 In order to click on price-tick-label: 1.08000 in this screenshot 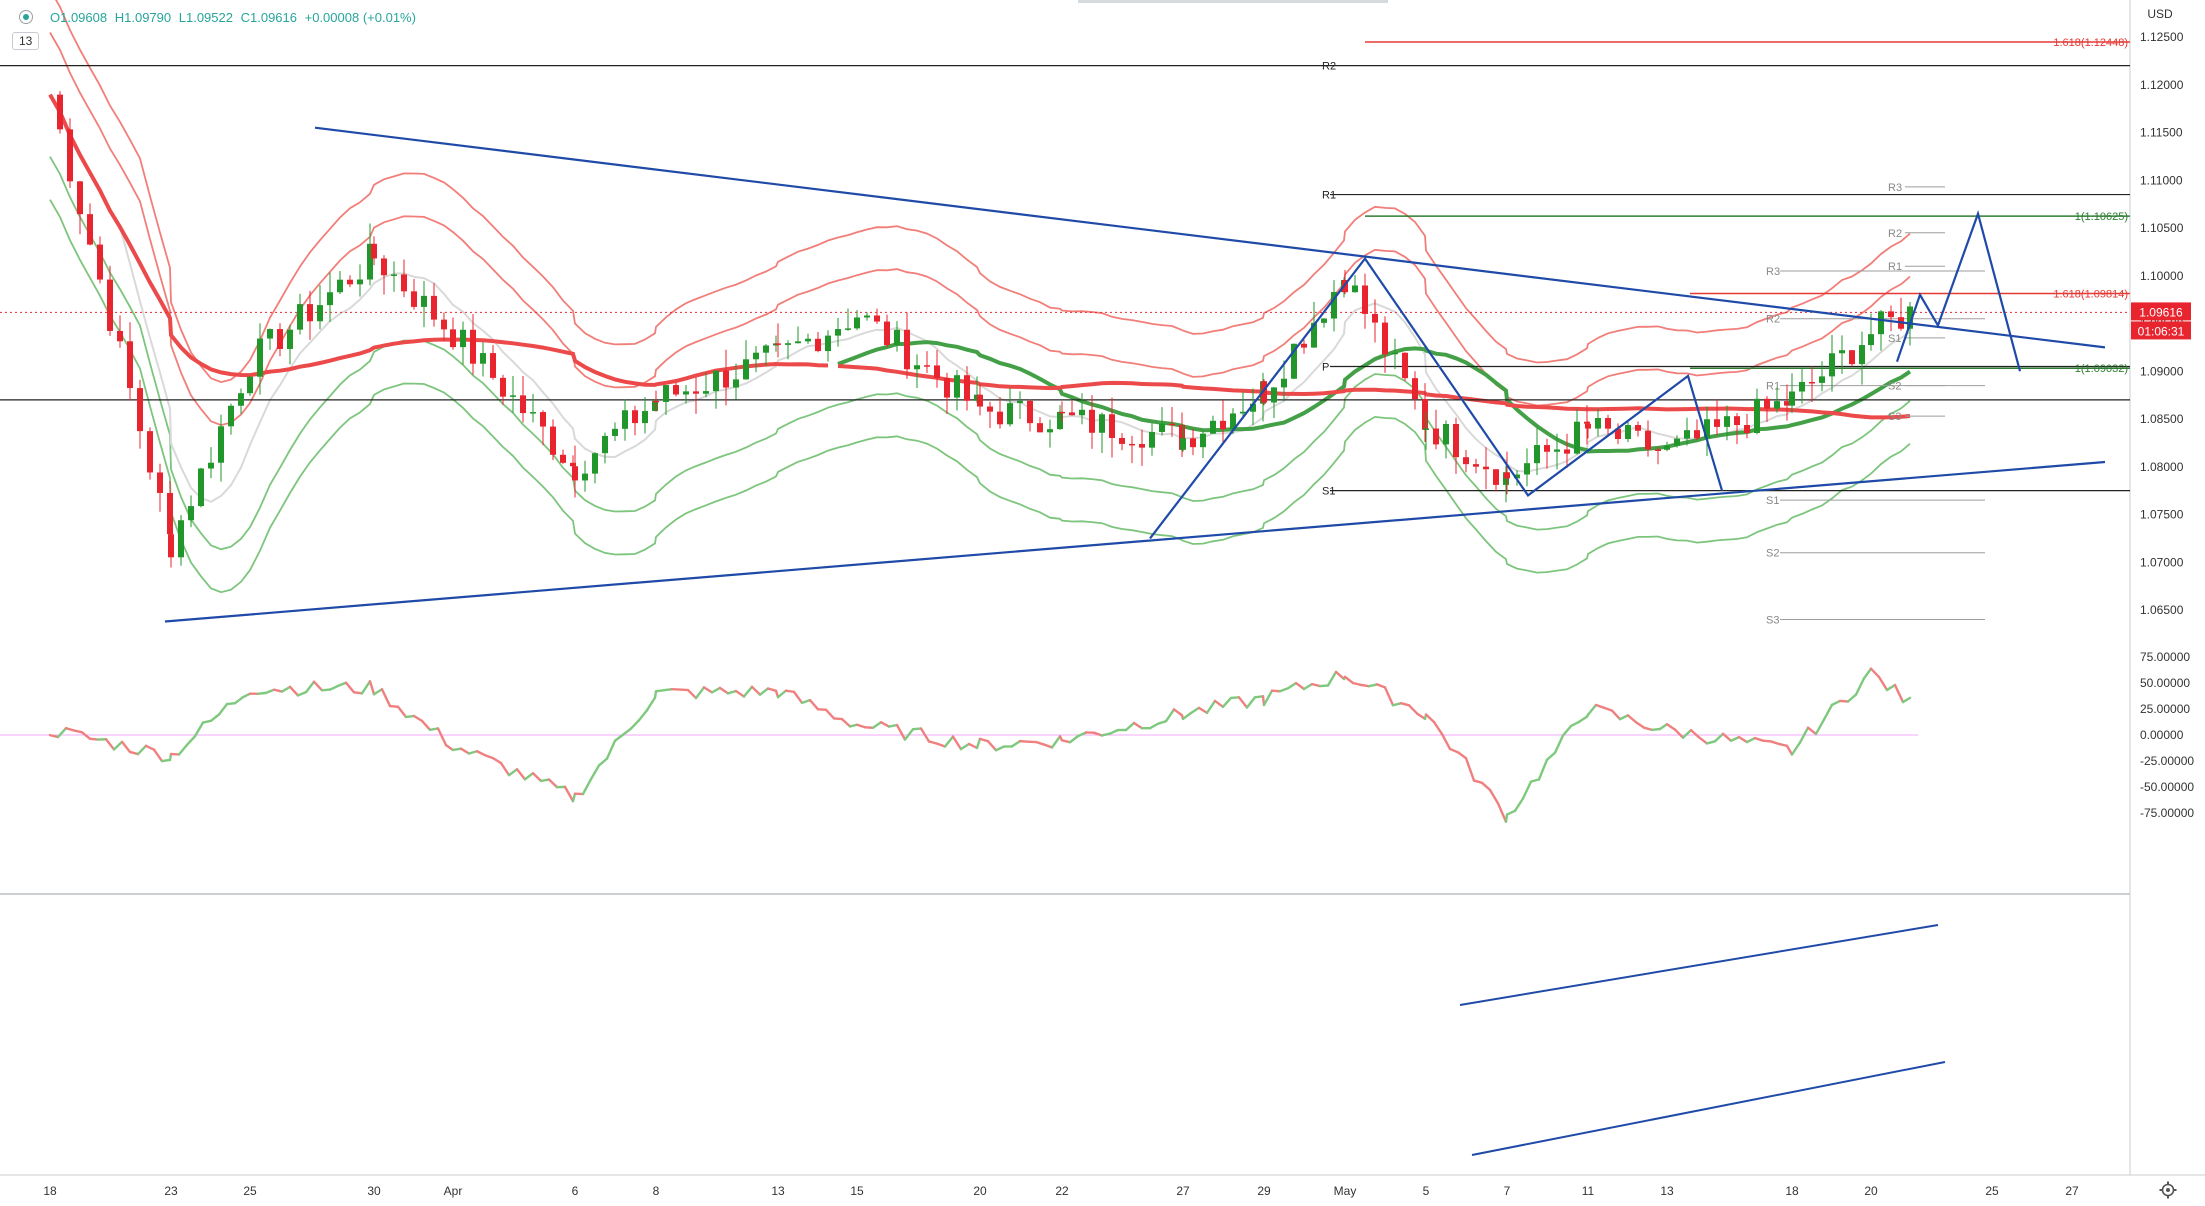, I will do `click(2162, 467)`.